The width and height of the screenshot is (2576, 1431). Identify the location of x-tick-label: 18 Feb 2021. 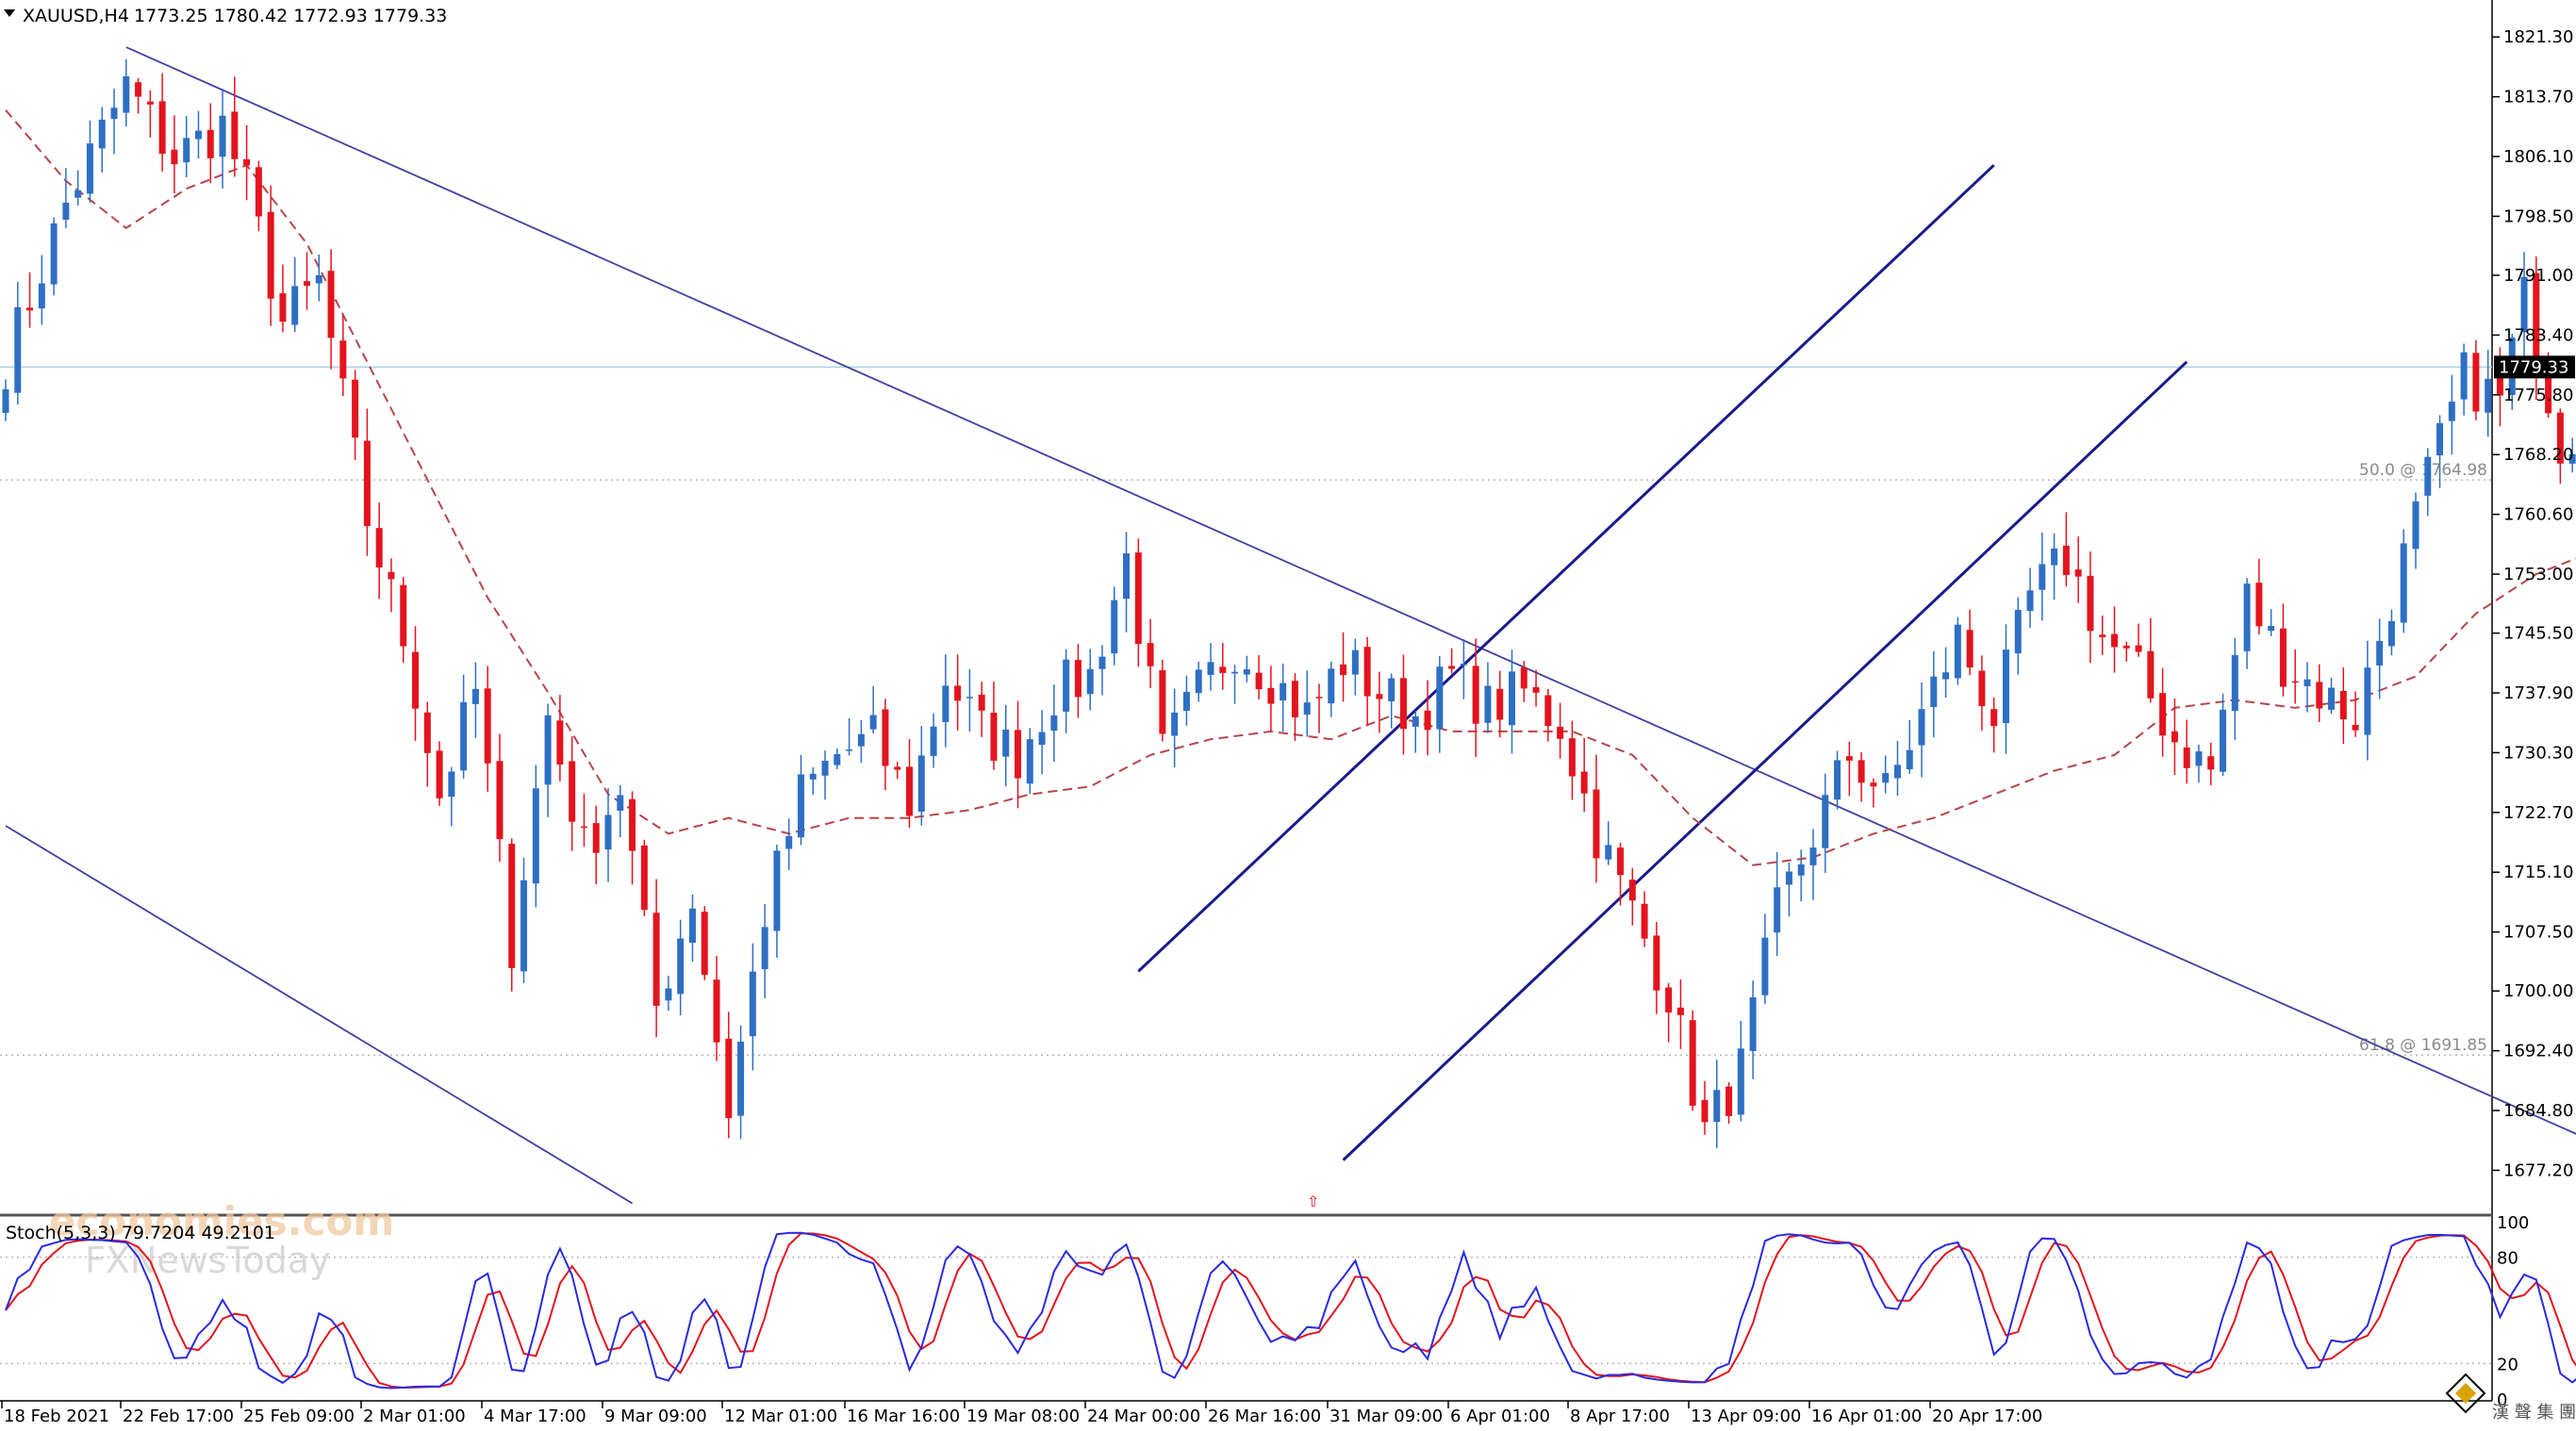
(56, 1416).